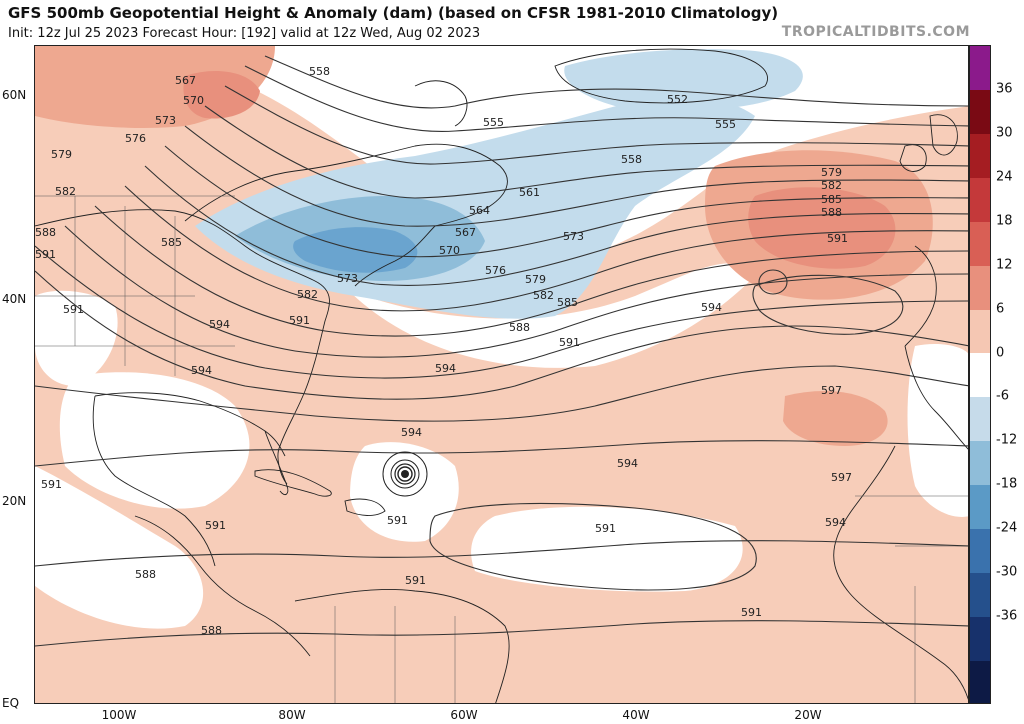 The image size is (1024, 724). Describe the element at coordinates (1004, 265) in the screenshot. I see `colorbar-tick-label: 12` at that location.